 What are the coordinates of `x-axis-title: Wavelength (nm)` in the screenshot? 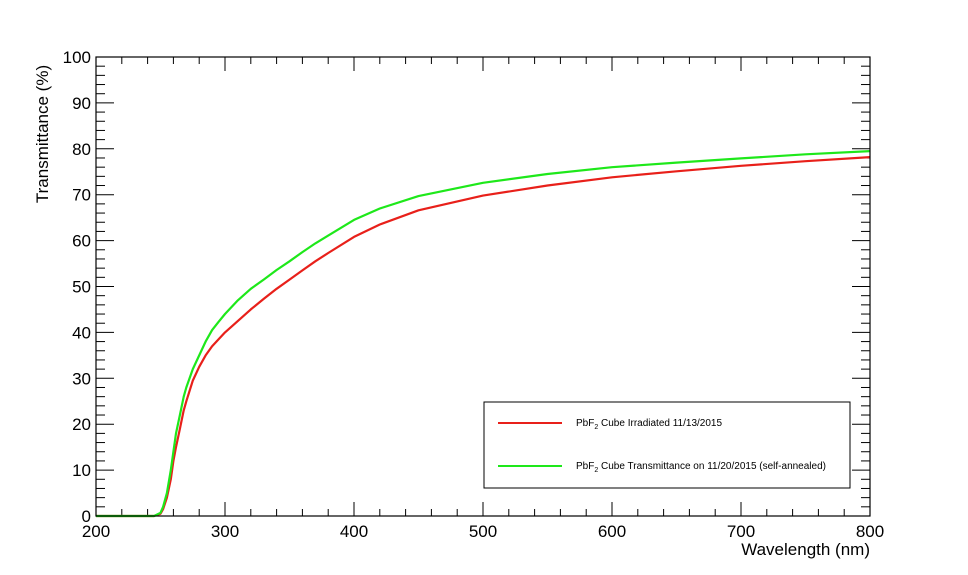 It's located at (805, 549).